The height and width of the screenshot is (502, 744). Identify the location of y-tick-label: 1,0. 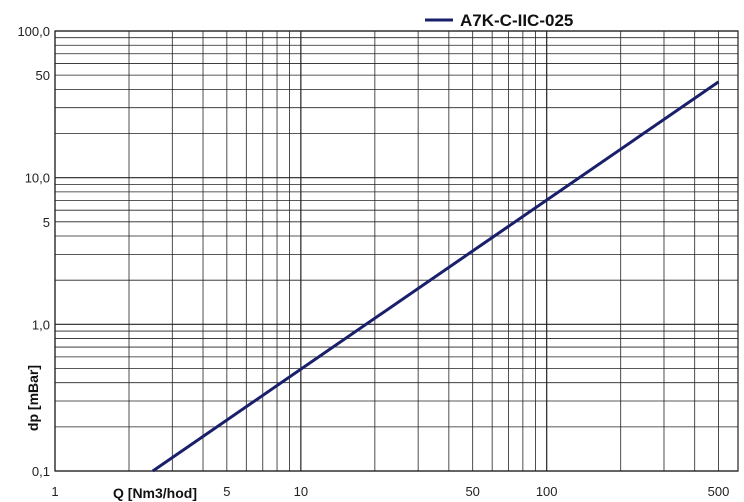
(41, 324).